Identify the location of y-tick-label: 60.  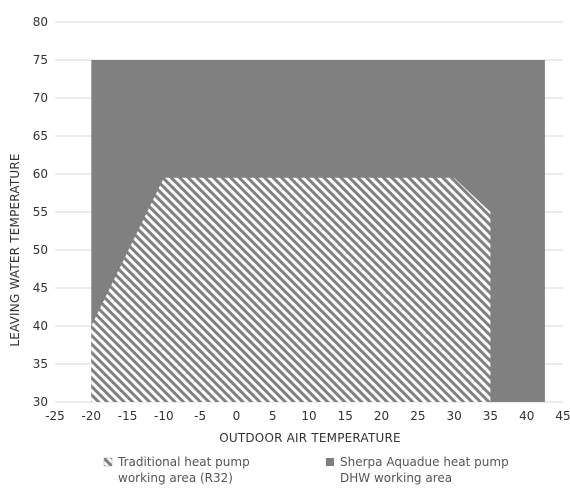
(40, 174).